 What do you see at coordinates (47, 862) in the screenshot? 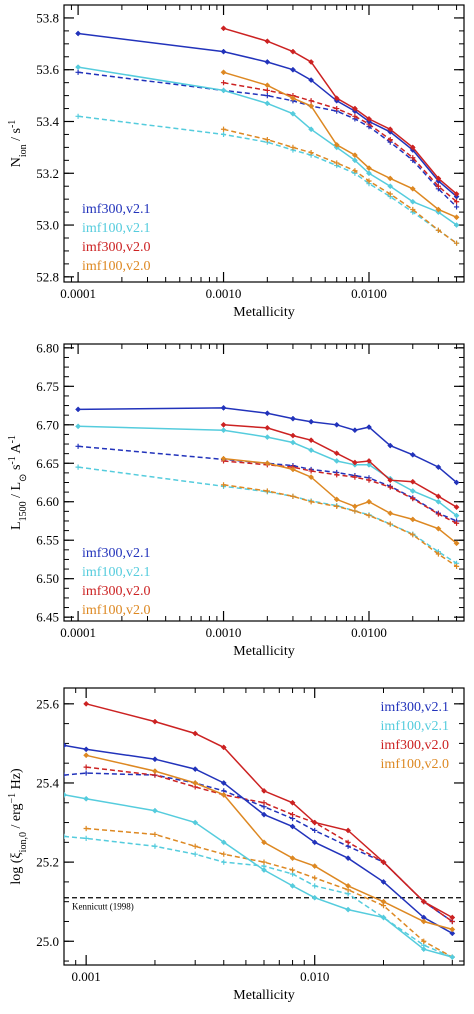
I see `y-tick-label: 25.2` at bounding box center [47, 862].